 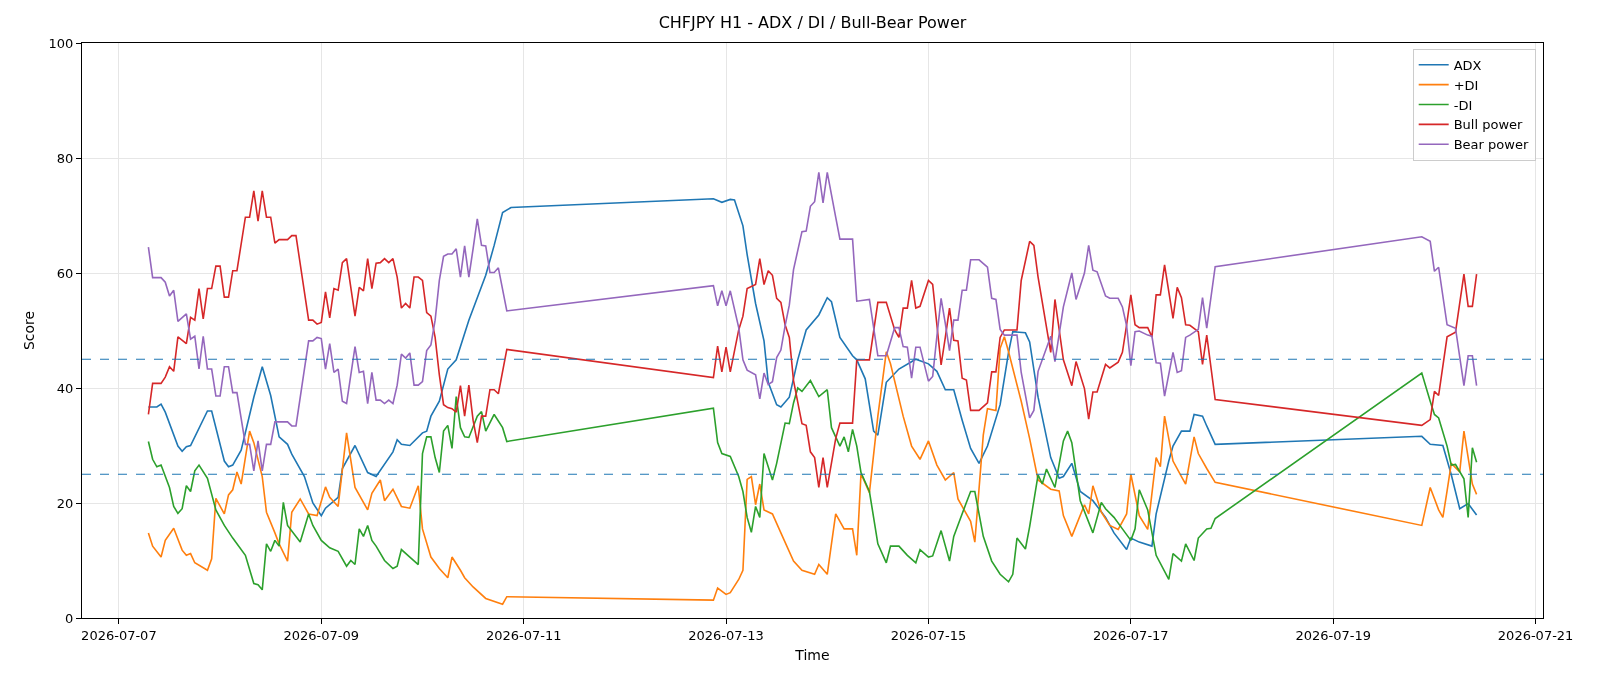 I want to click on y-tick-label: 20, so click(x=65, y=503).